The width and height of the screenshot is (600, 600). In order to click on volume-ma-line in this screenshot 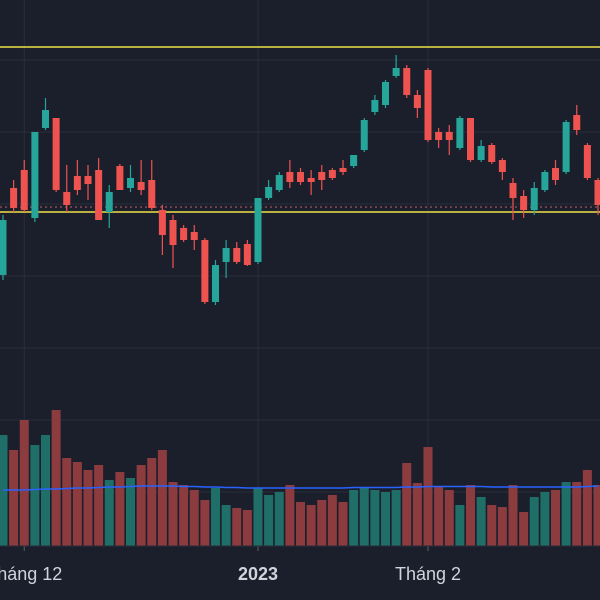, I will do `click(301, 488)`.